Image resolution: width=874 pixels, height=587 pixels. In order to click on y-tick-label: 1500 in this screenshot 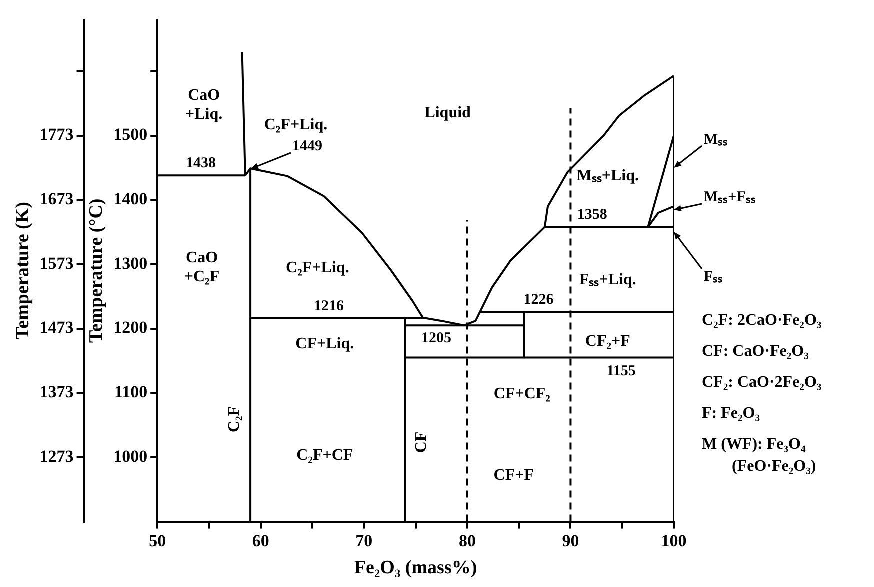, I will do `click(131, 134)`.